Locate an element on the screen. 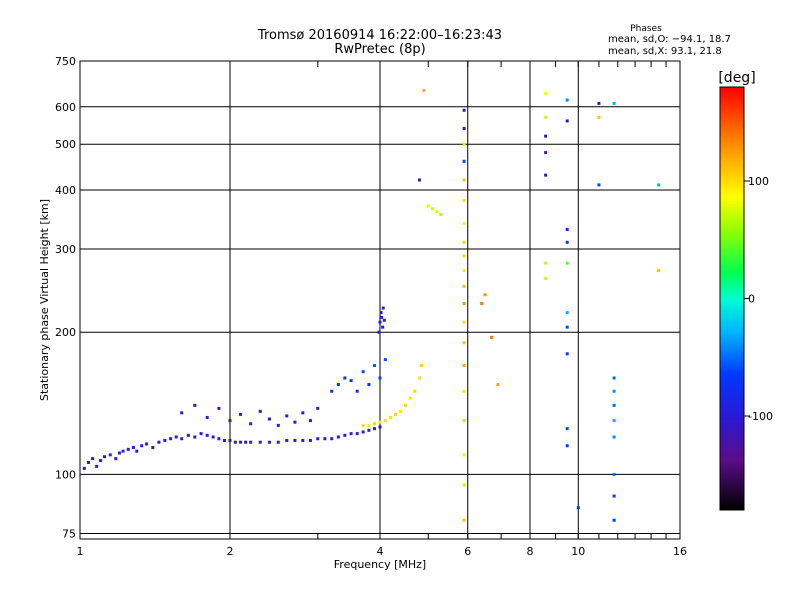 This screenshot has width=800, height=600. y-tick-label: 300 is located at coordinates (65, 249).